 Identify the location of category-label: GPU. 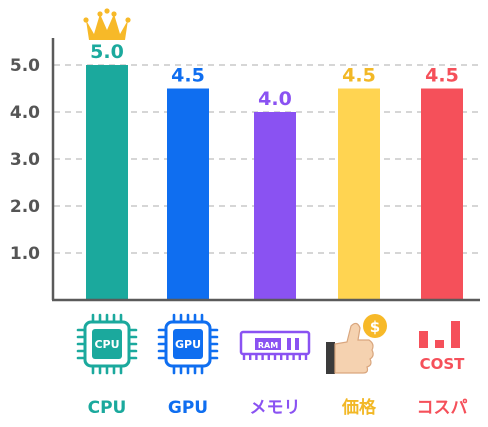
(188, 408).